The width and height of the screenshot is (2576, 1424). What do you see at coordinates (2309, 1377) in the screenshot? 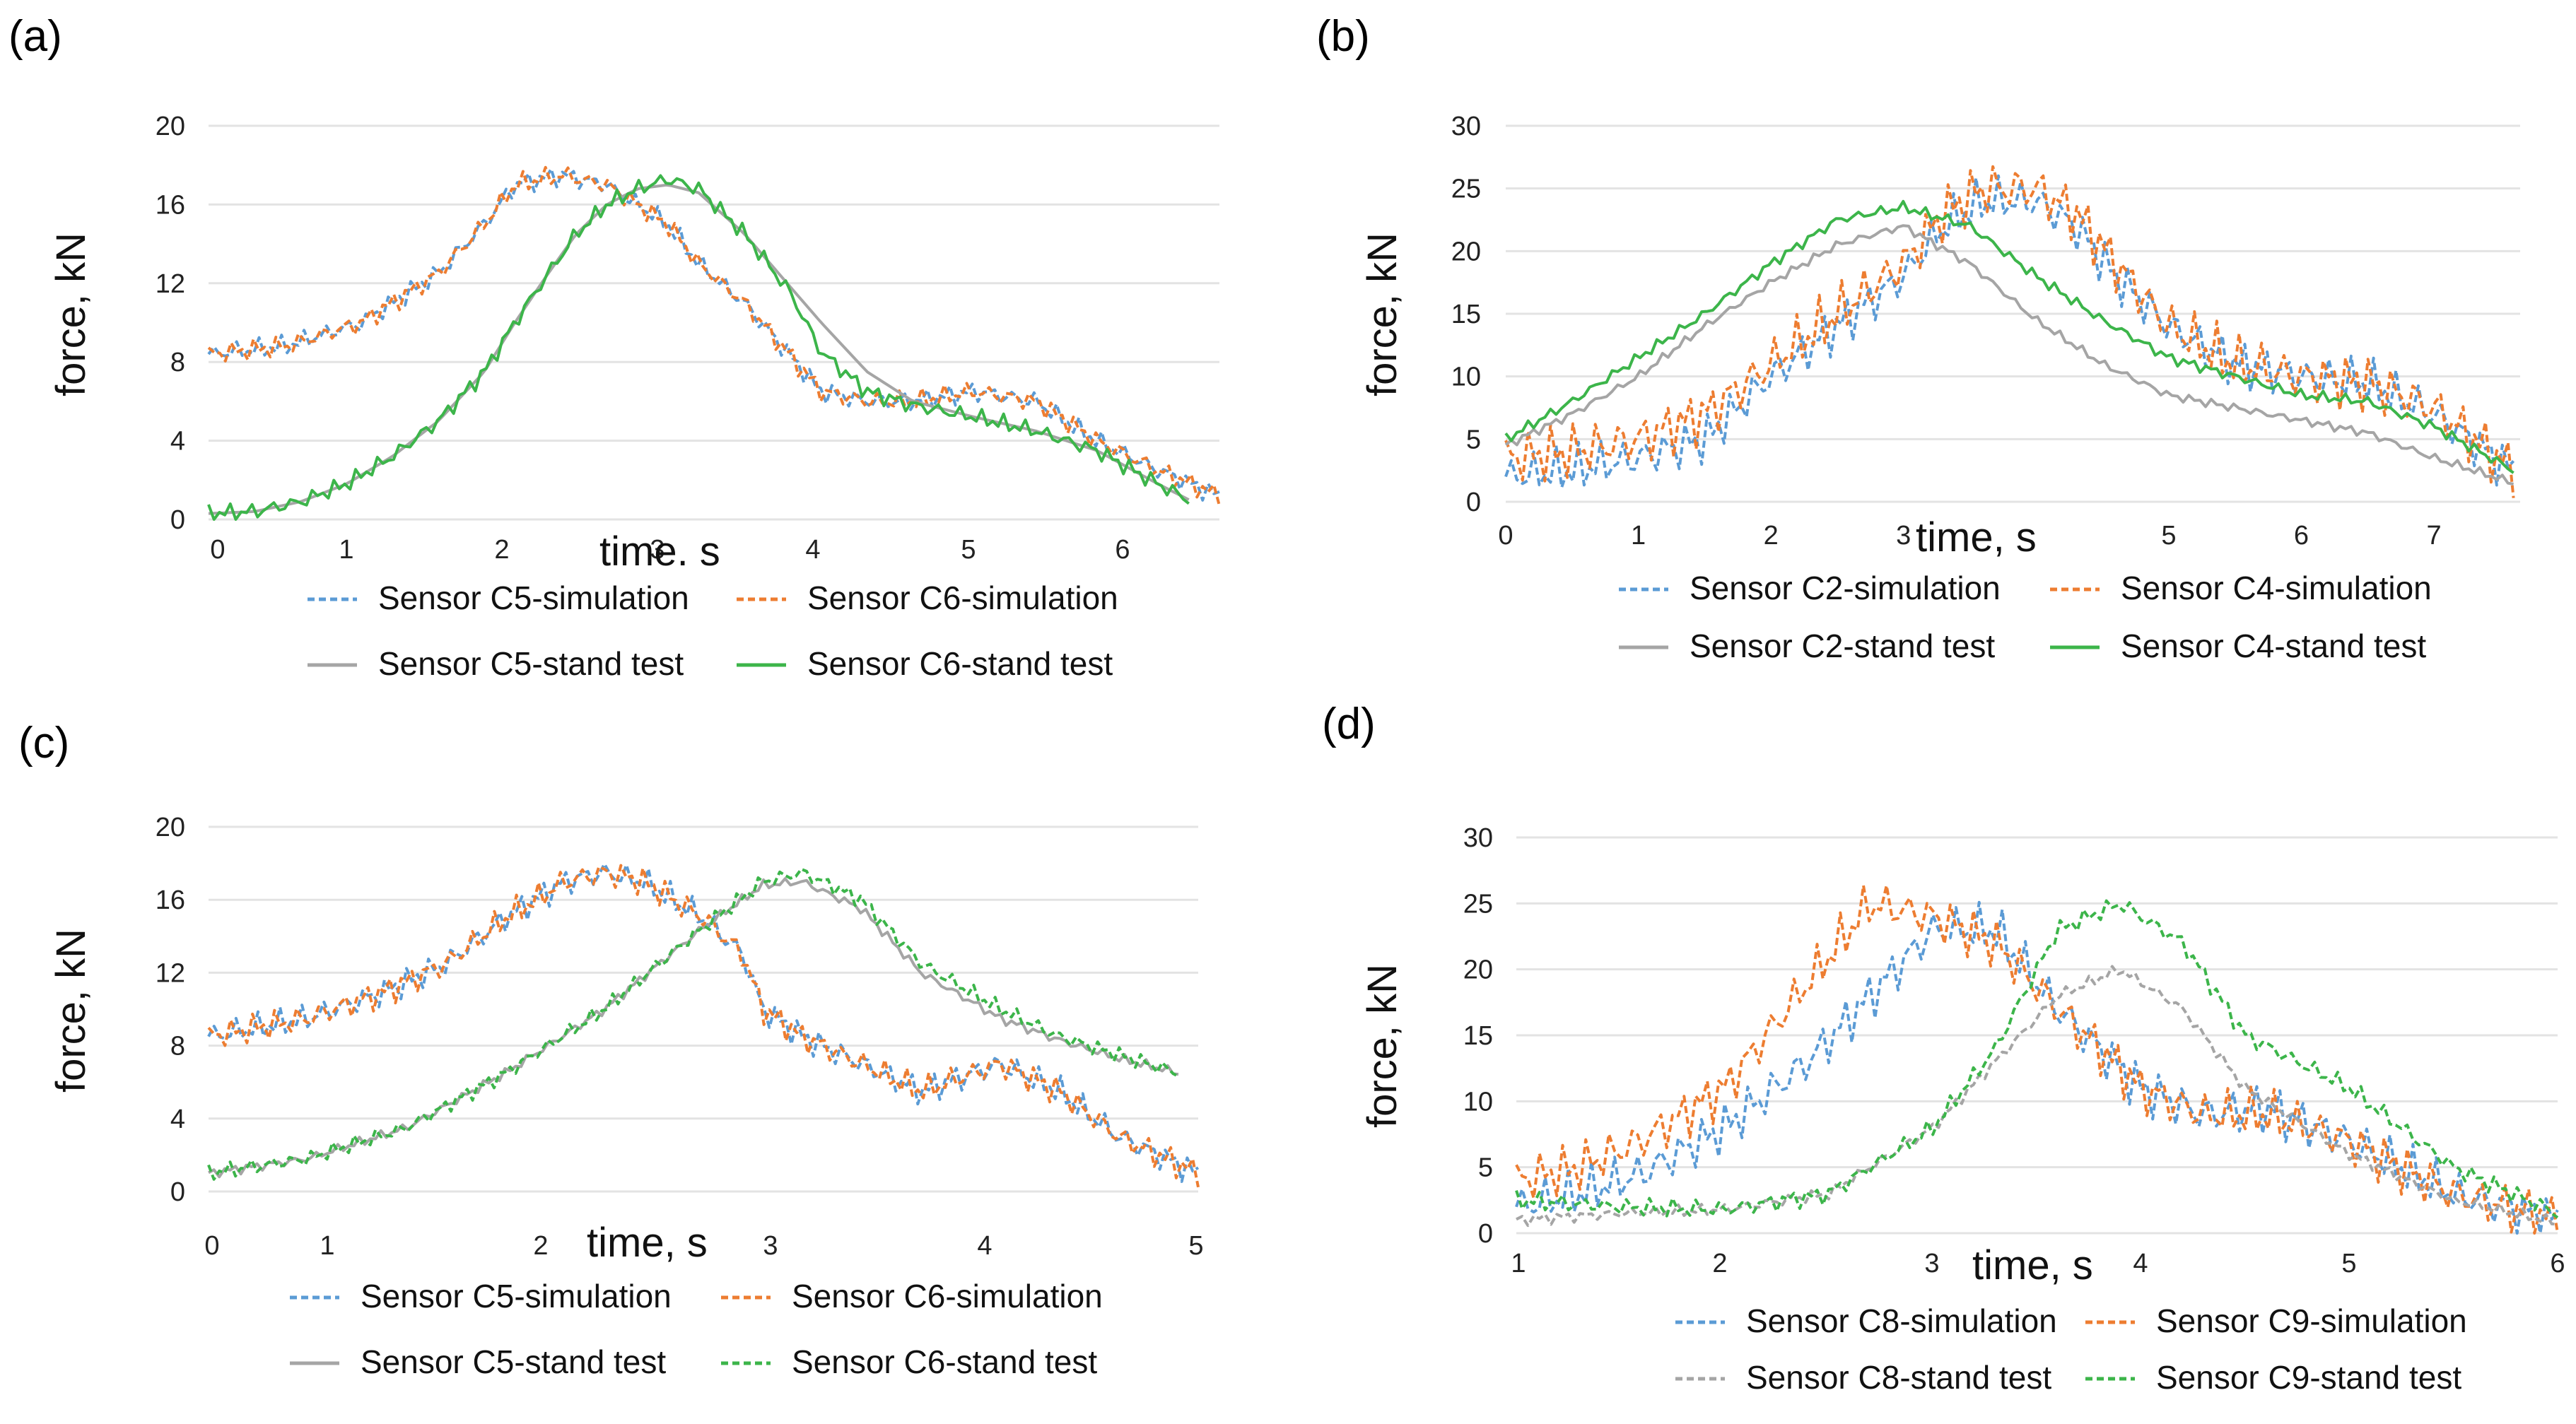
I see `legend-label: Sensor C9-stand test` at bounding box center [2309, 1377].